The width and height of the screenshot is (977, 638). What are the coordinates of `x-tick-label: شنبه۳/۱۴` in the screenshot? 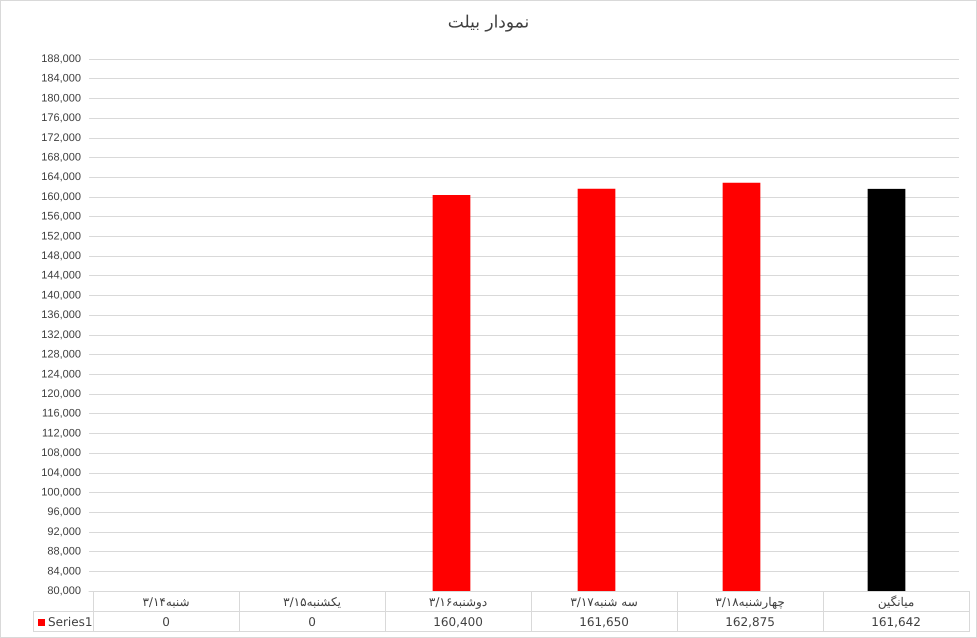 It's located at (166, 602).